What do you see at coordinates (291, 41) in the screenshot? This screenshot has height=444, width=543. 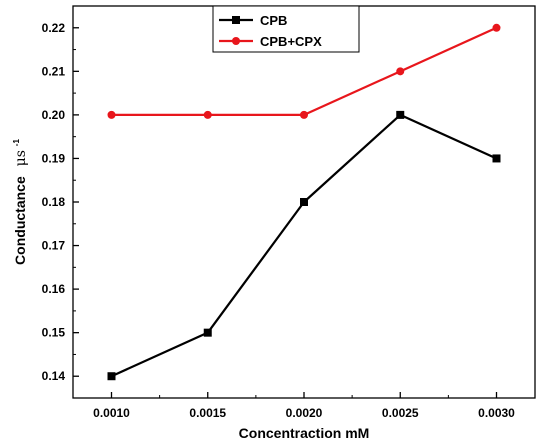 I see `legend-label-cpb-cpx: CPB+CPX` at bounding box center [291, 41].